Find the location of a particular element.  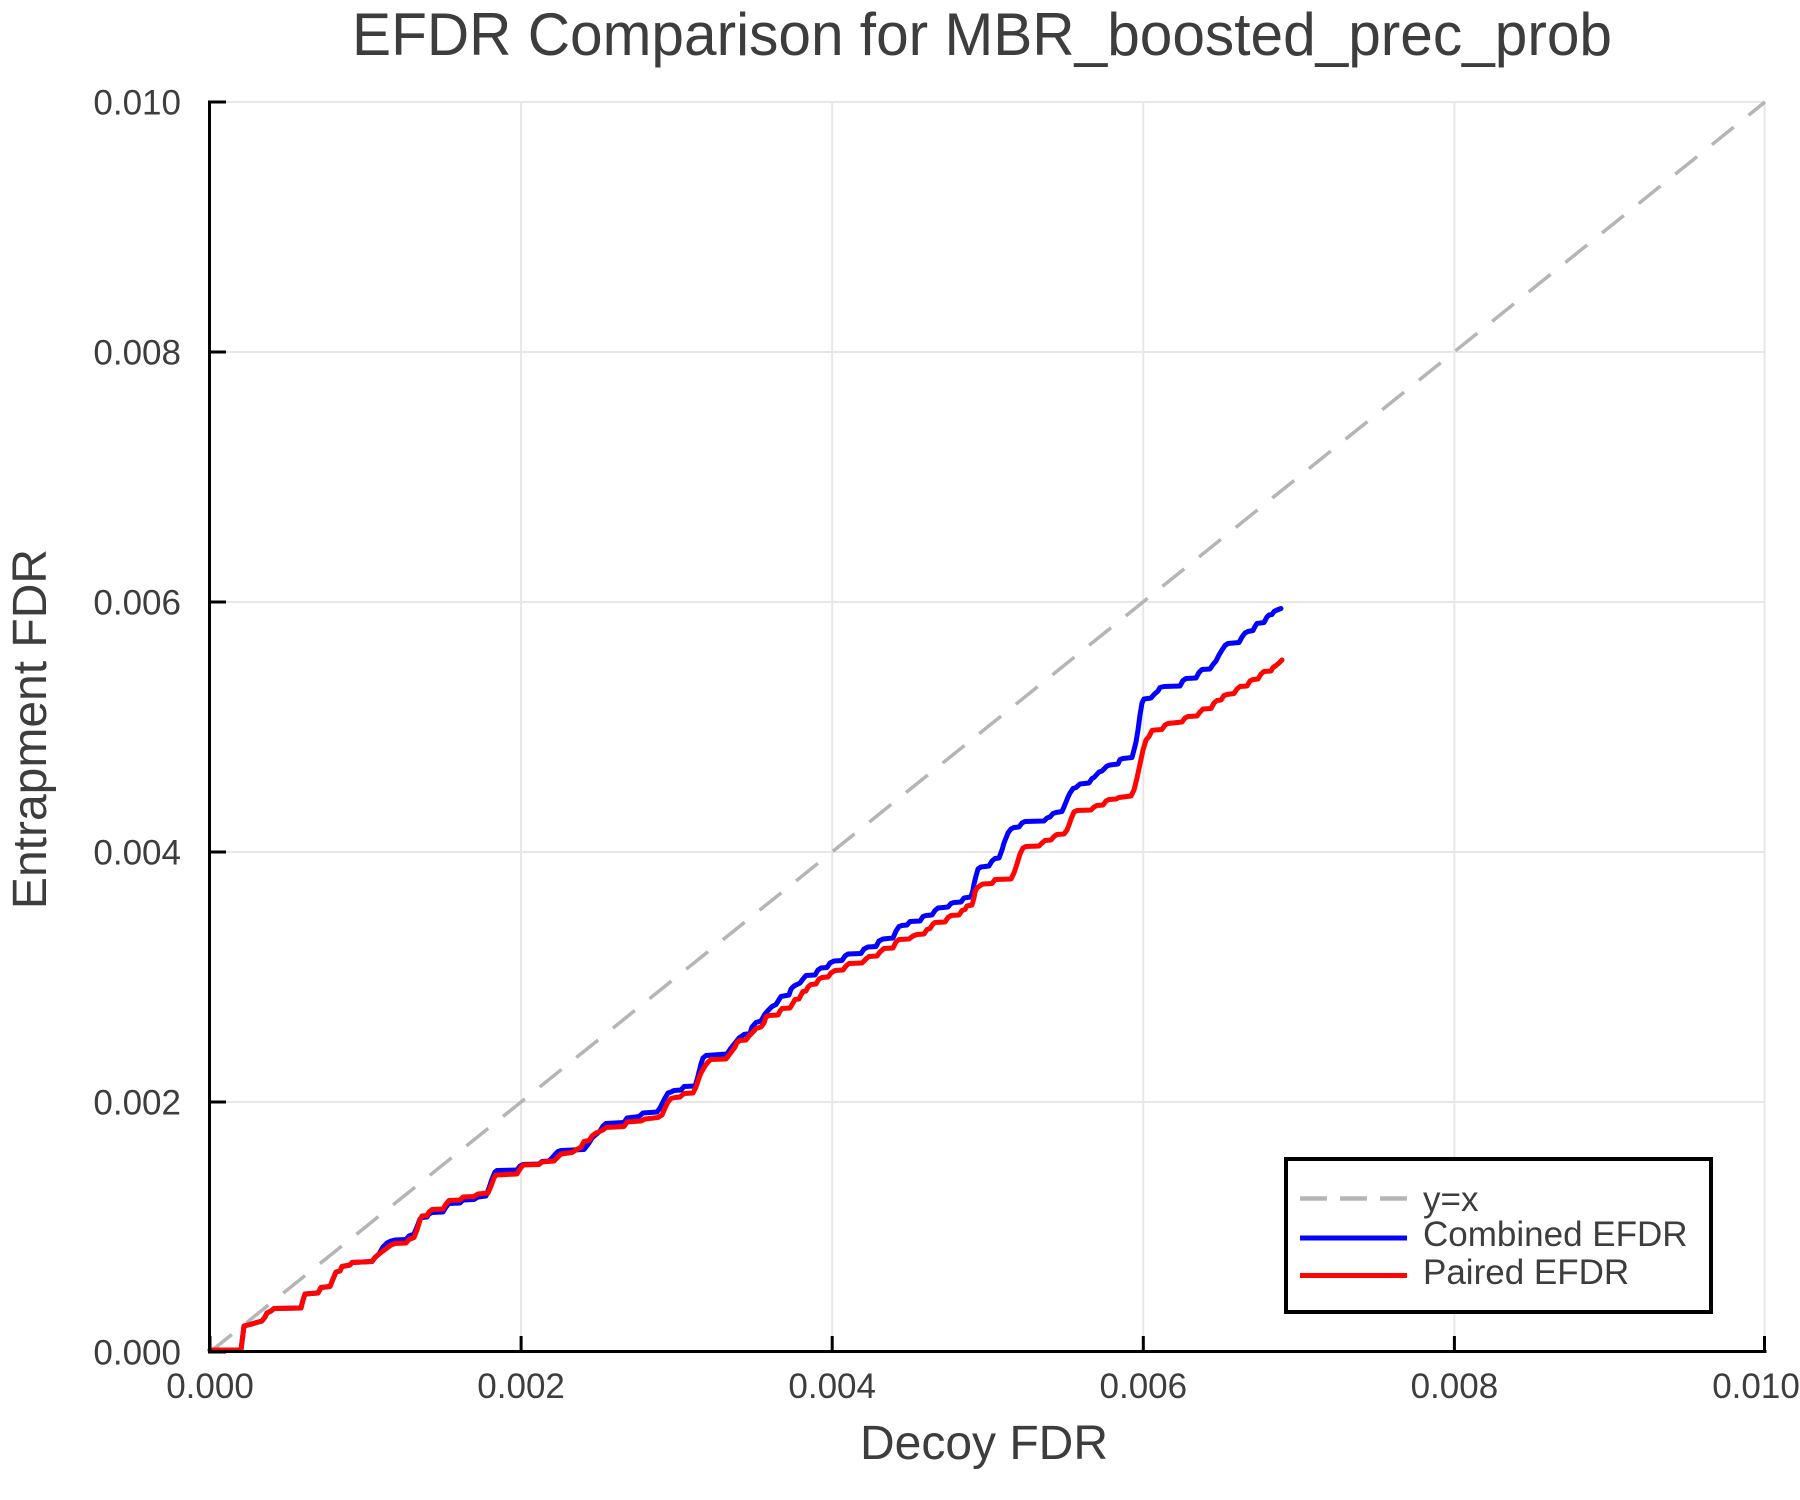

svg-text: y=x is located at coordinates (1451, 1199).